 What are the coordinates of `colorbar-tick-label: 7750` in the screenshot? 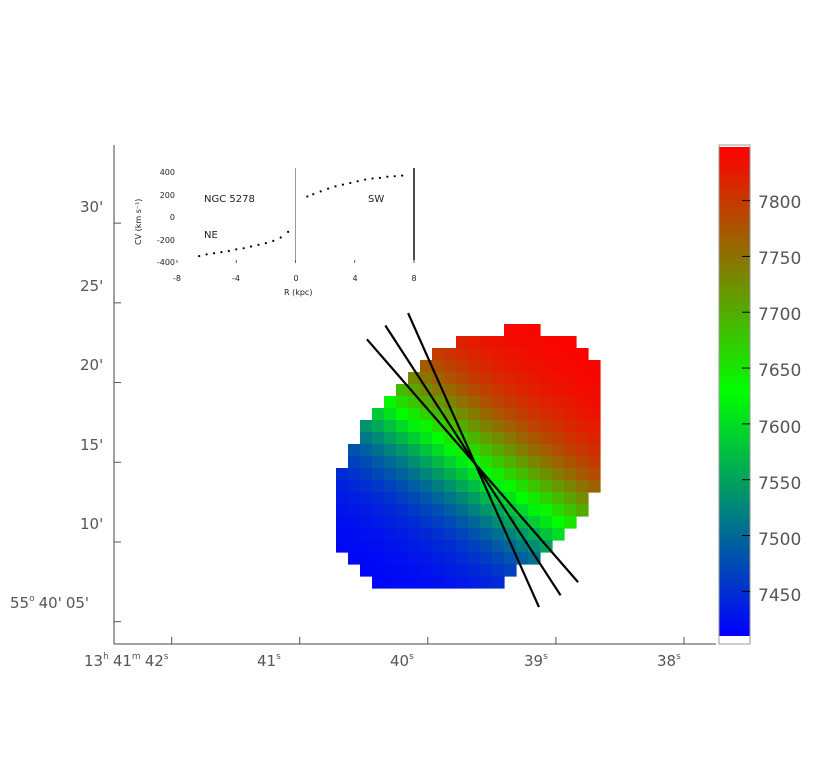 It's located at (779, 259).